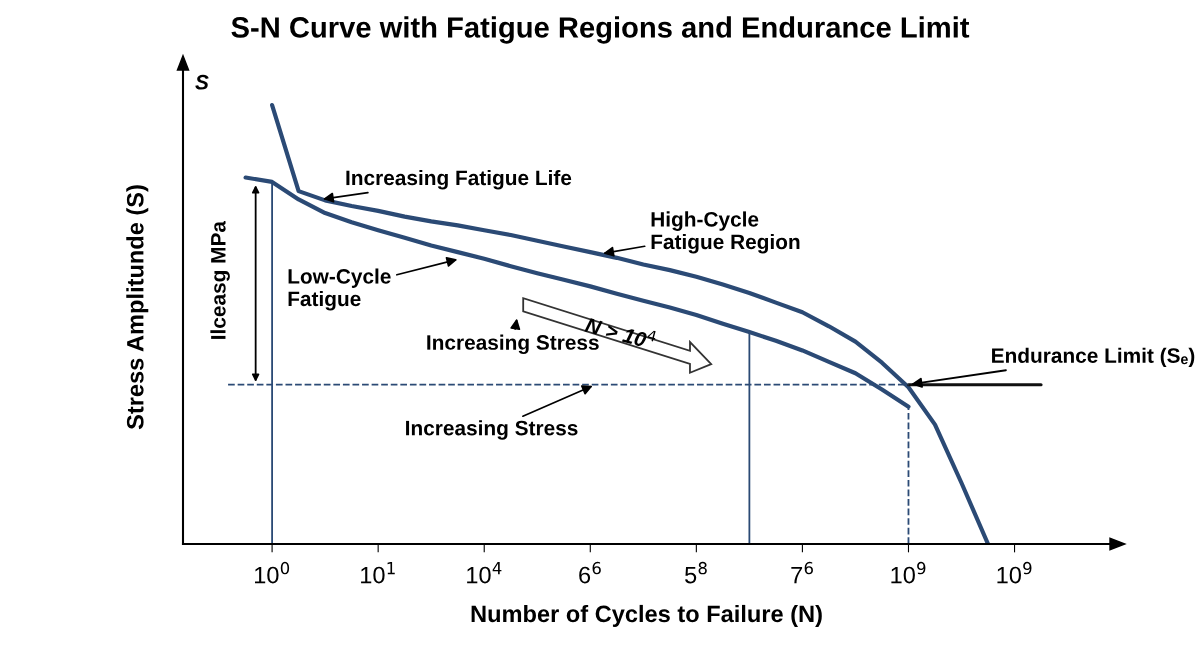 Image resolution: width=1200 pixels, height=654 pixels. I want to click on y-axis-title: Stress Amplitunde (S), so click(137, 307).